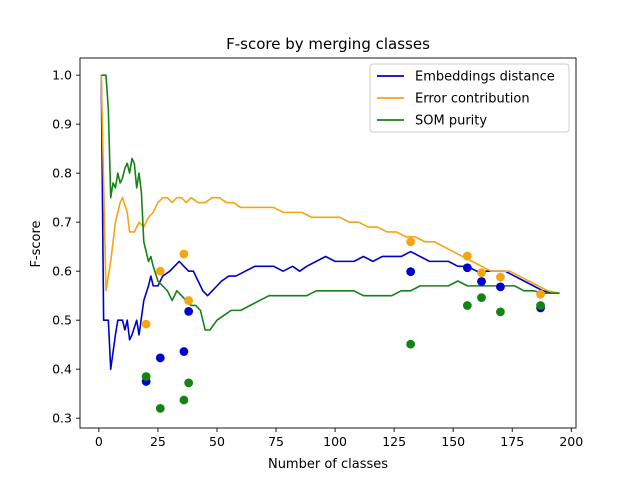 This screenshot has width=640, height=480. Describe the element at coordinates (453, 441) in the screenshot. I see `x-tick-label: 150` at that location.